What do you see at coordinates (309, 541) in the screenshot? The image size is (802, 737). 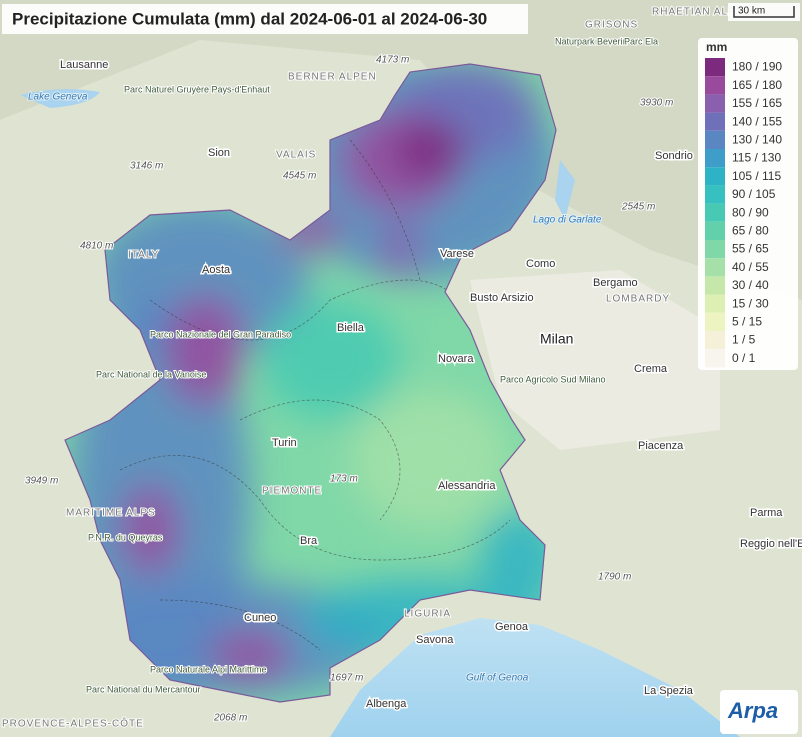 I see `place-label: Bra` at bounding box center [309, 541].